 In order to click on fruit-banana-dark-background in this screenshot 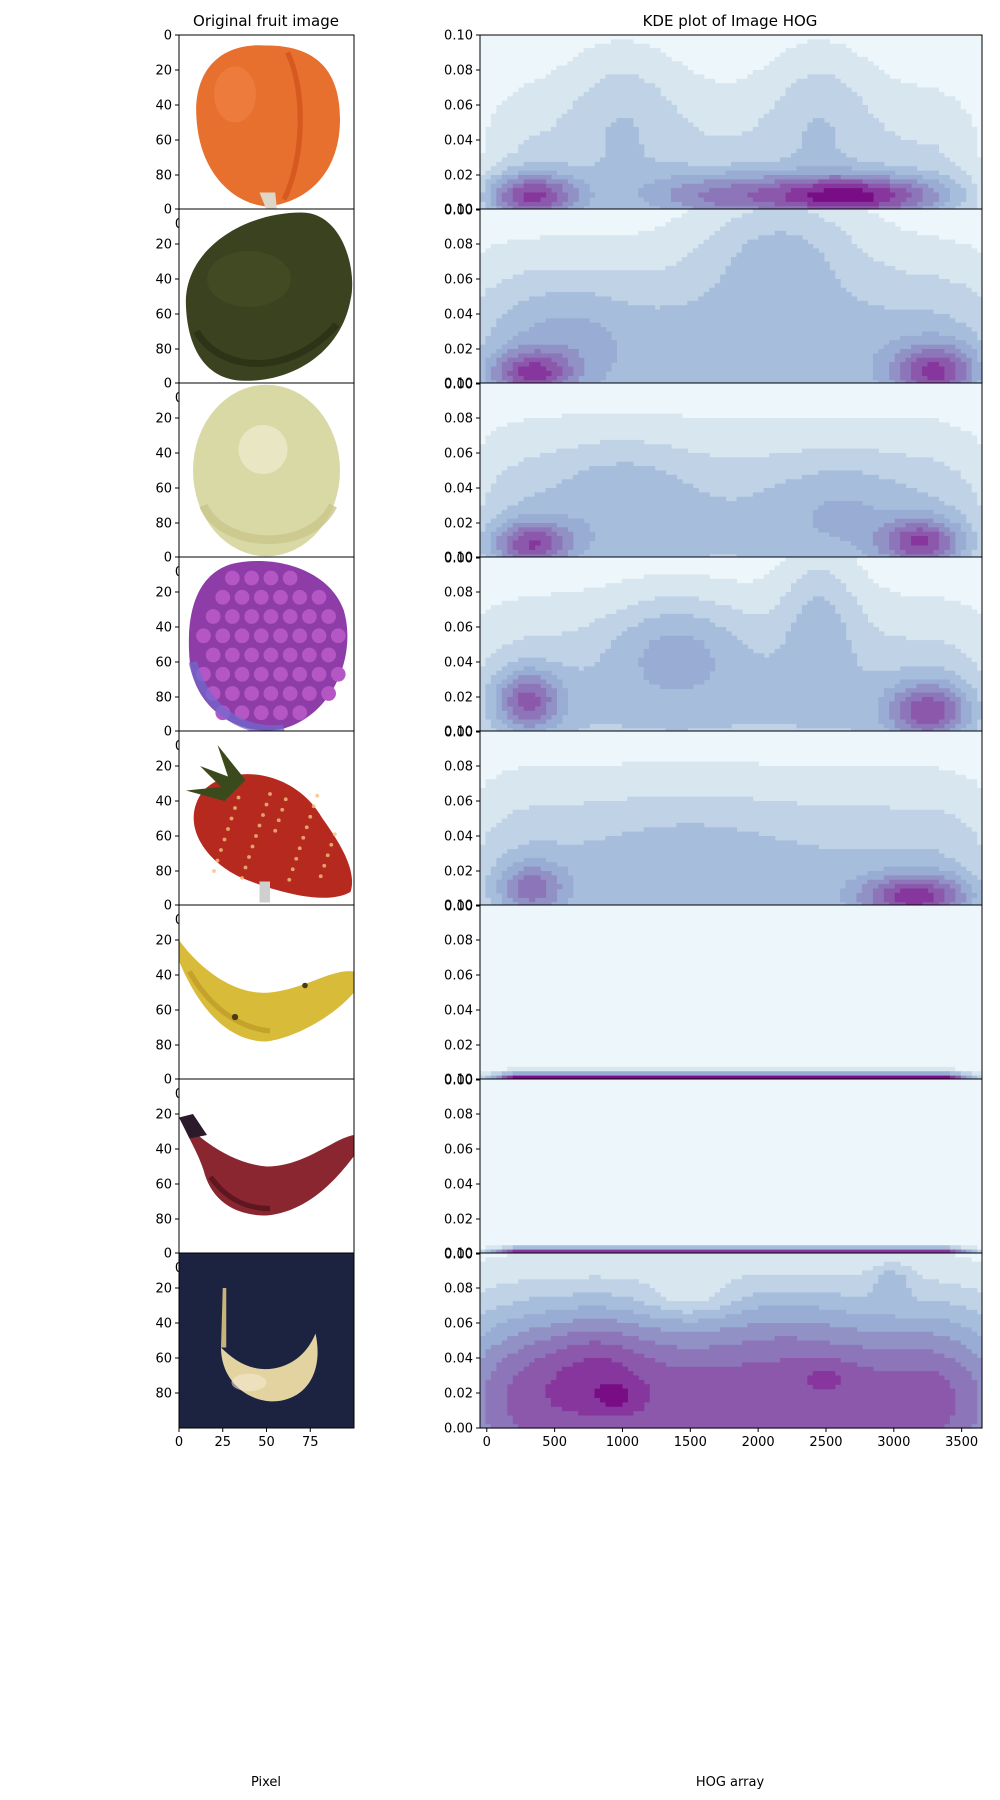, I will do `click(269, 1345)`.